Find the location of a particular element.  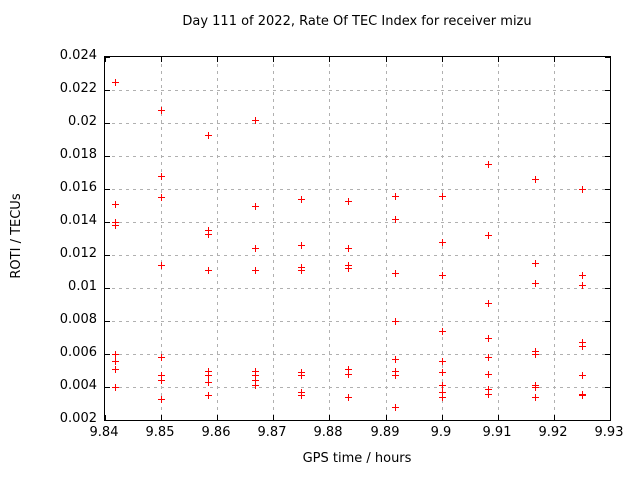

y-tick-label: 0.022 is located at coordinates (78, 88).